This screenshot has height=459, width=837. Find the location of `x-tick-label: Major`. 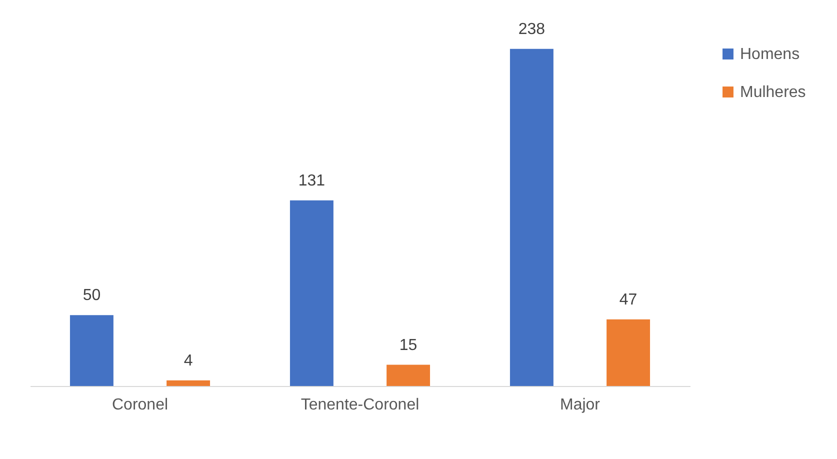

x-tick-label: Major is located at coordinates (580, 405).